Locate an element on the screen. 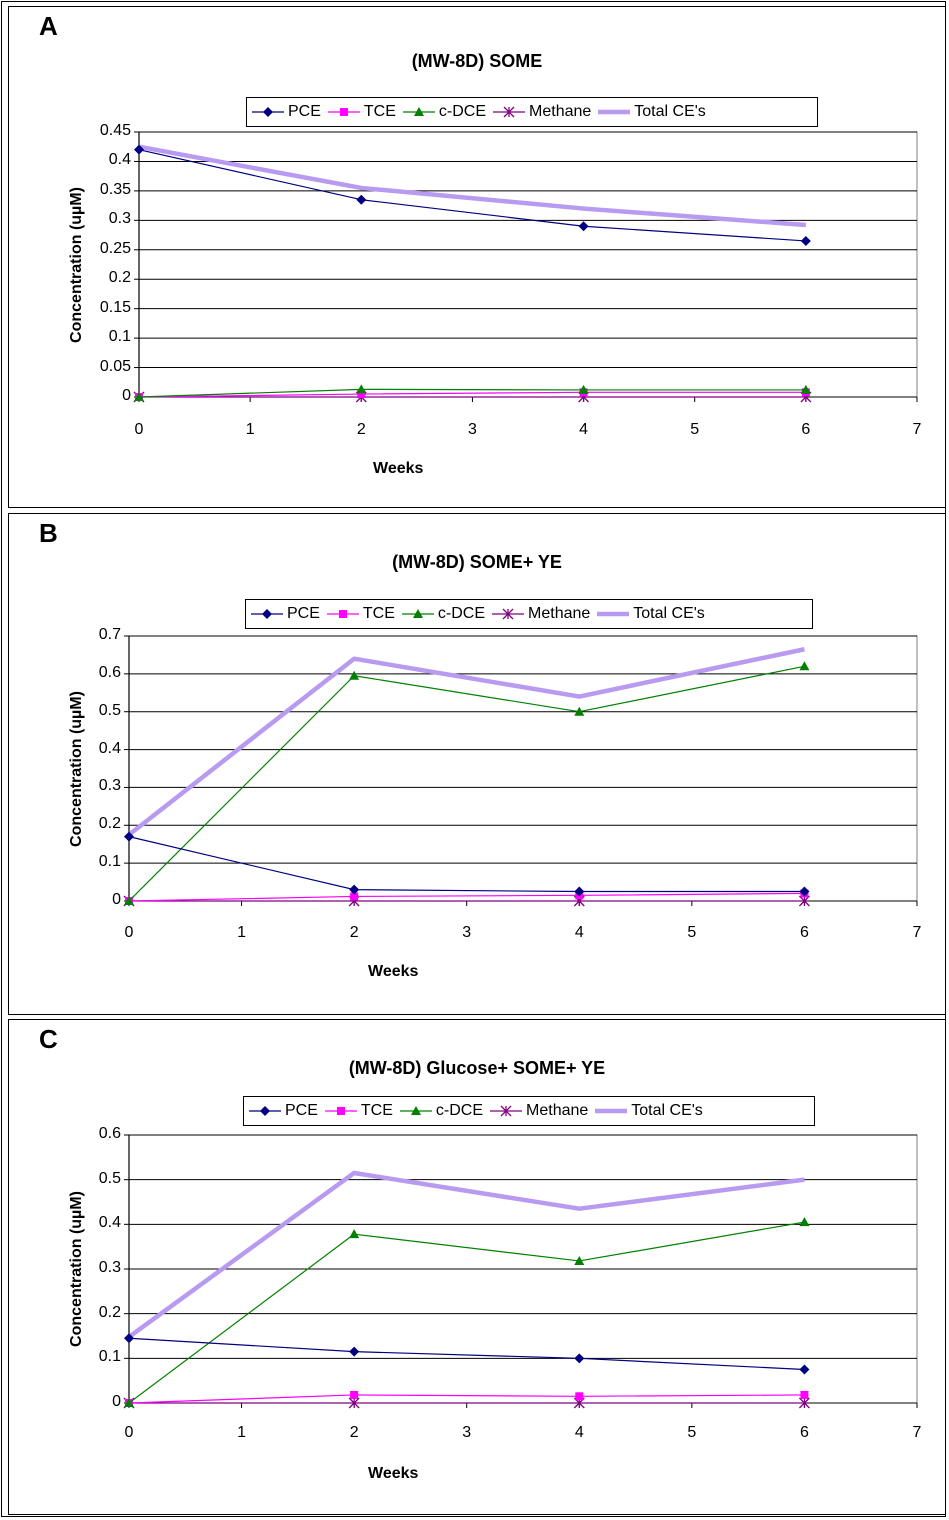  legend-label: Total CE's is located at coordinates (670, 111).